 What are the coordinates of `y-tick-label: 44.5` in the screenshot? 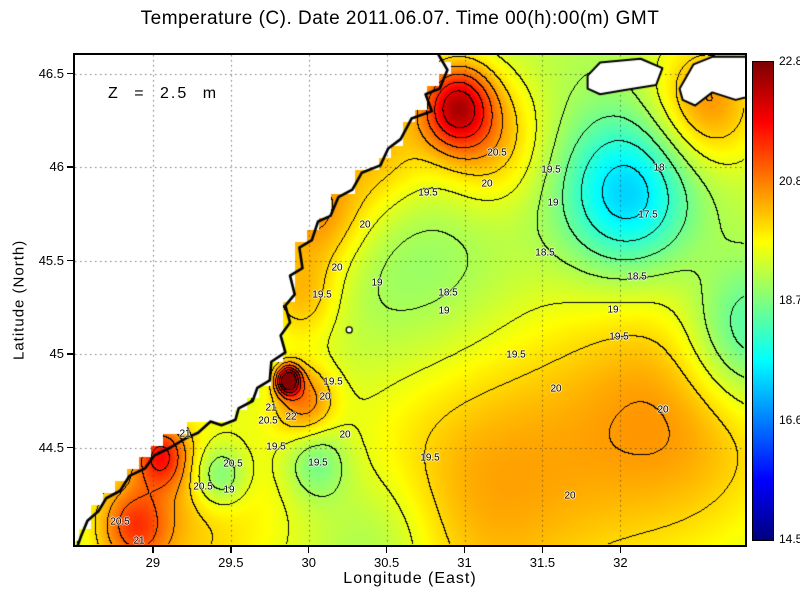 It's located at (51, 447).